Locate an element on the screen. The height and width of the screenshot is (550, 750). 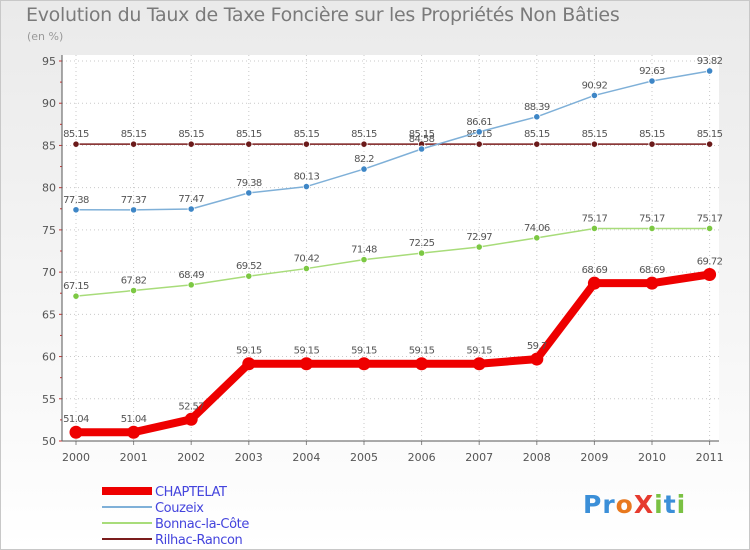
data-label: 86.61 is located at coordinates (479, 122).